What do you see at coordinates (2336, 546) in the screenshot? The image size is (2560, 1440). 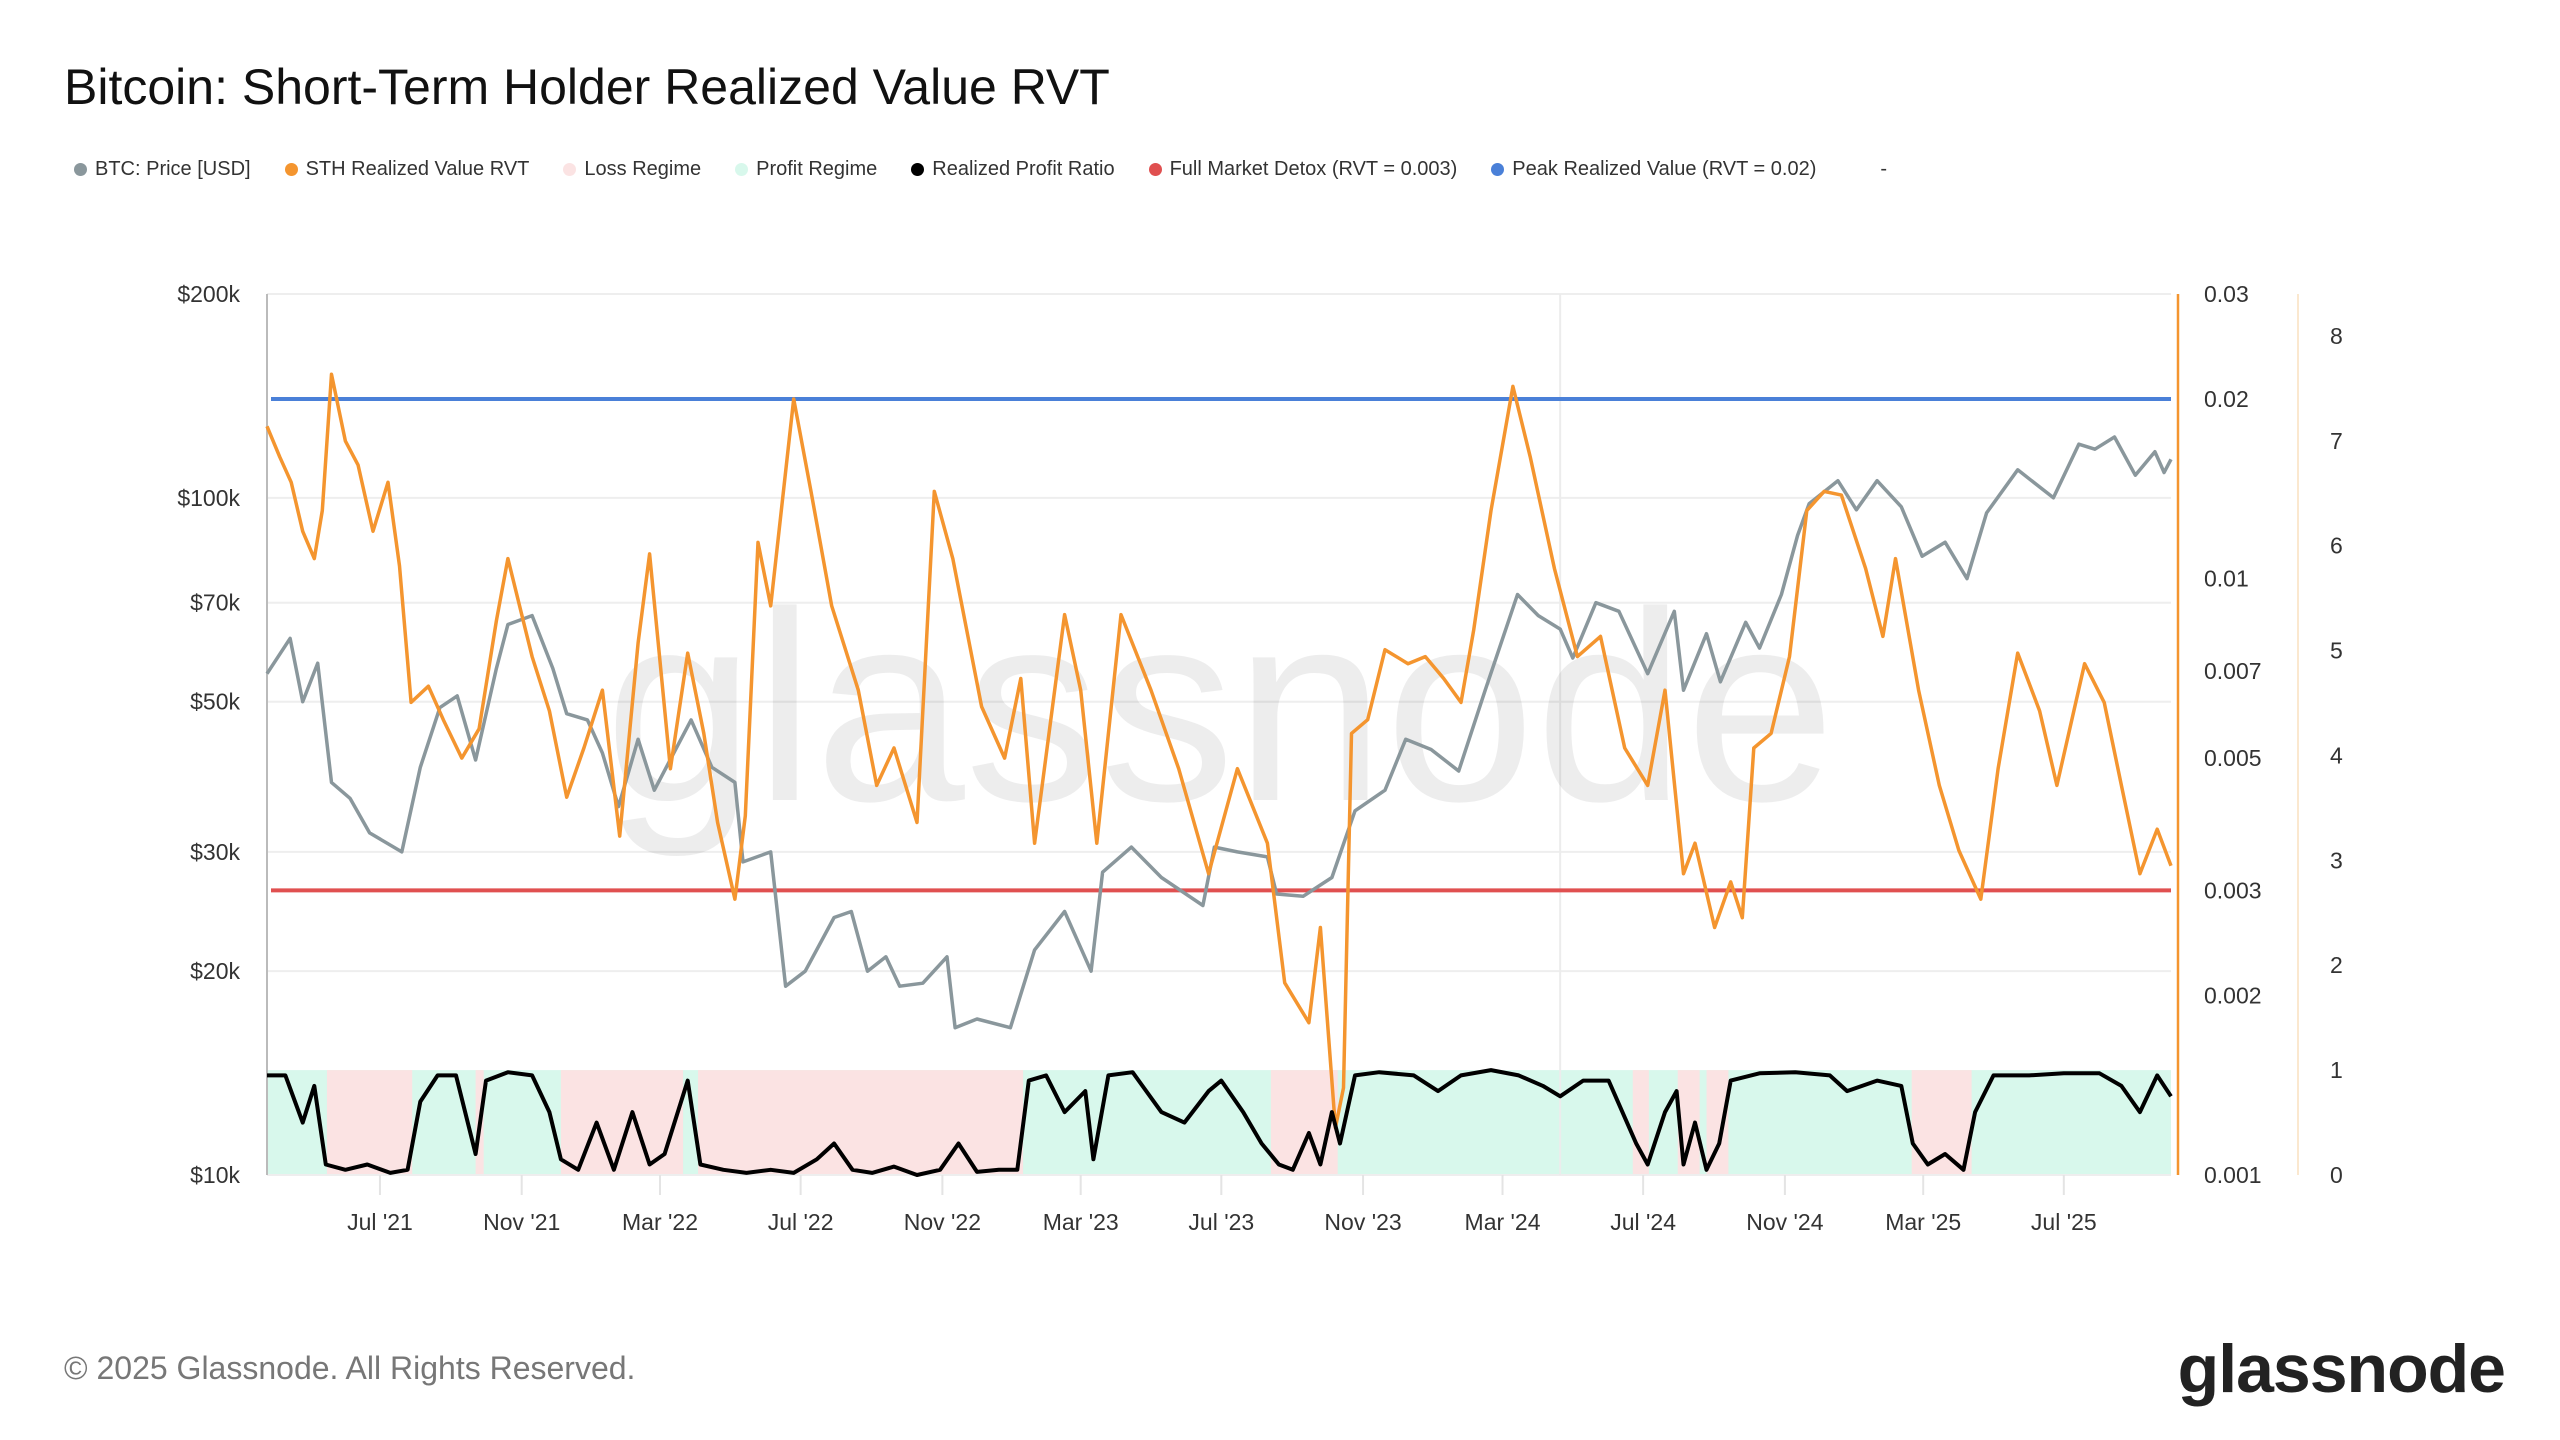 I see `ratio-axis-tick-label: 6` at bounding box center [2336, 546].